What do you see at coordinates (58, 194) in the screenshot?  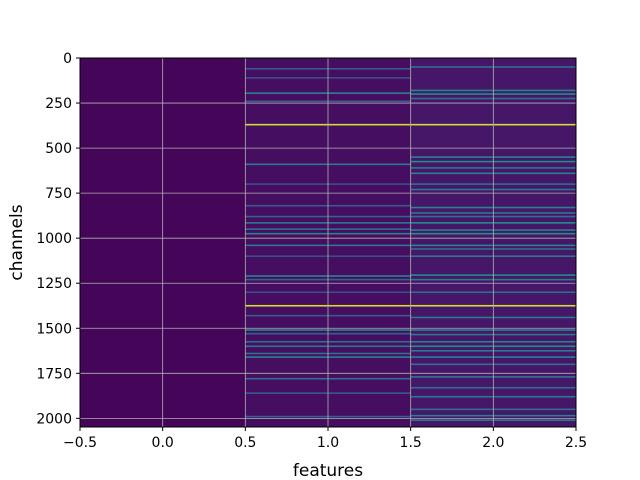 I see `y-tick-label: 750` at bounding box center [58, 194].